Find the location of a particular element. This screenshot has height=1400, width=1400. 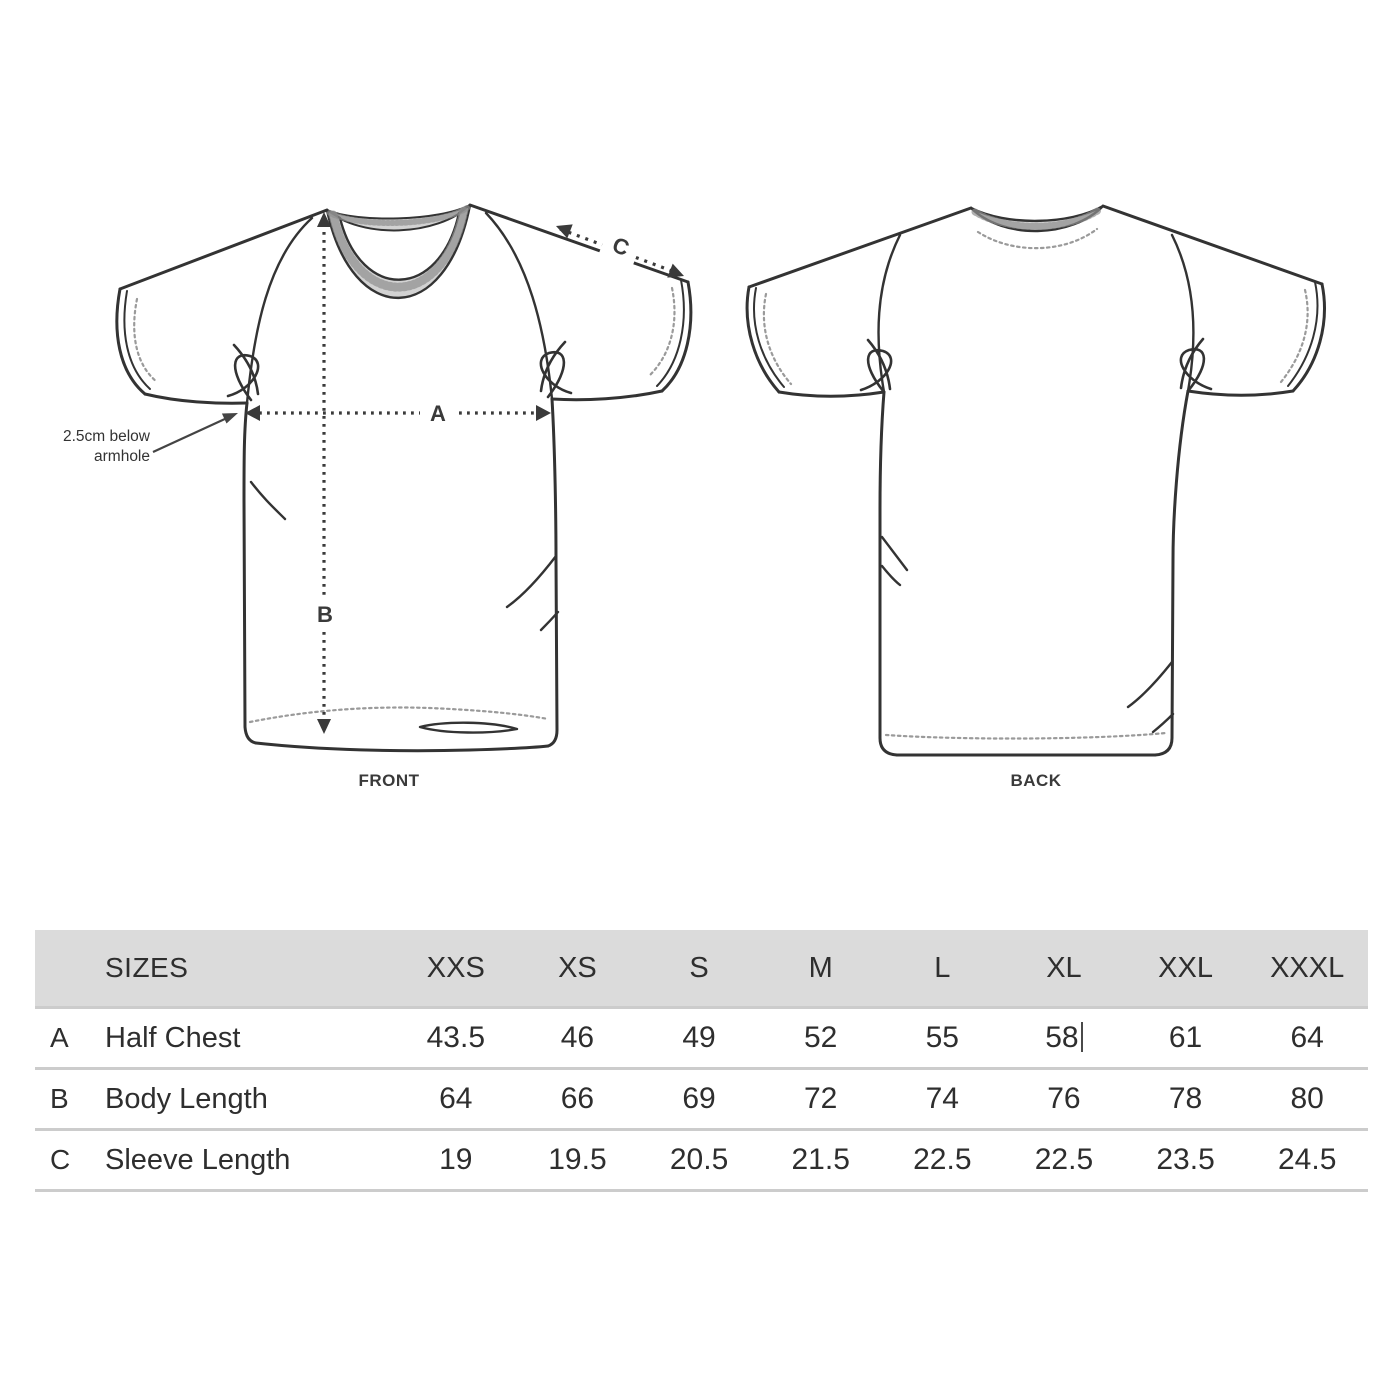

back-left-armpit-fold is located at coordinates (876, 366).